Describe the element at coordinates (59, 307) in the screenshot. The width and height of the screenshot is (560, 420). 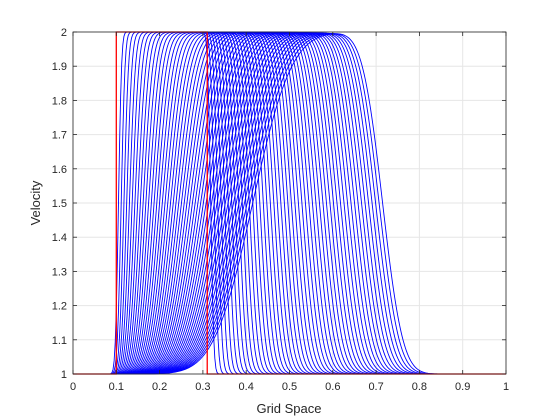
I see `y-tick-label: 1.2` at that location.